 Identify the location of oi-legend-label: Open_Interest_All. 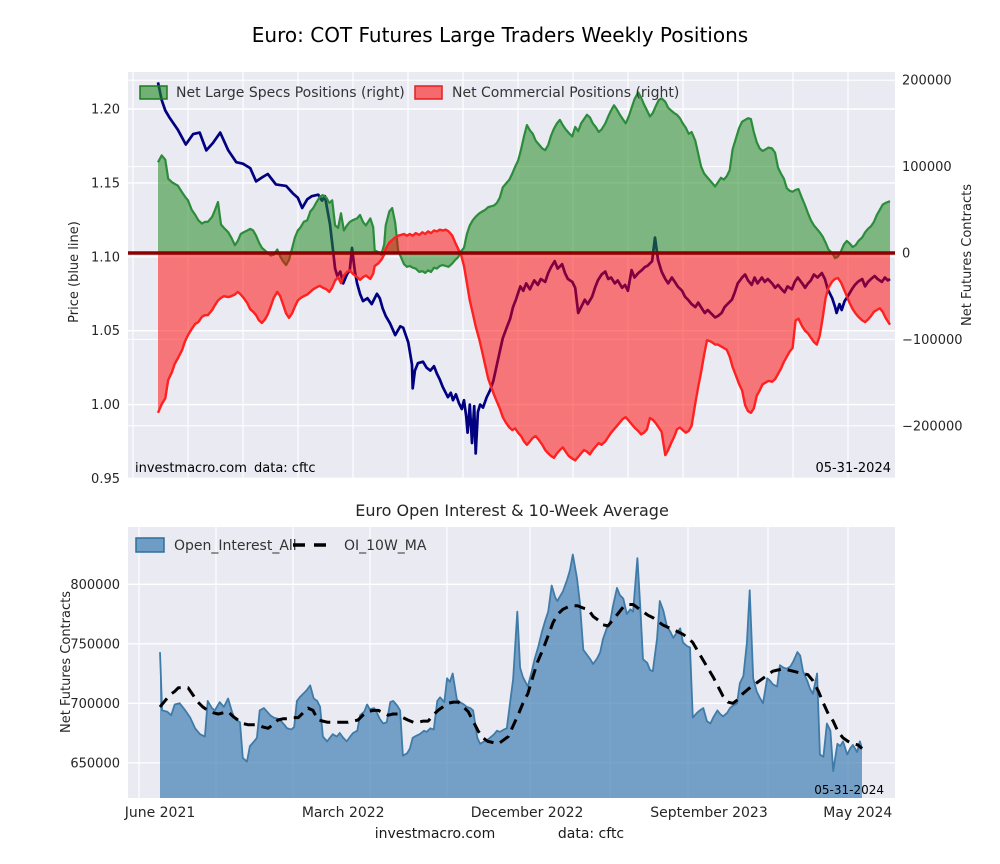
(235, 546).